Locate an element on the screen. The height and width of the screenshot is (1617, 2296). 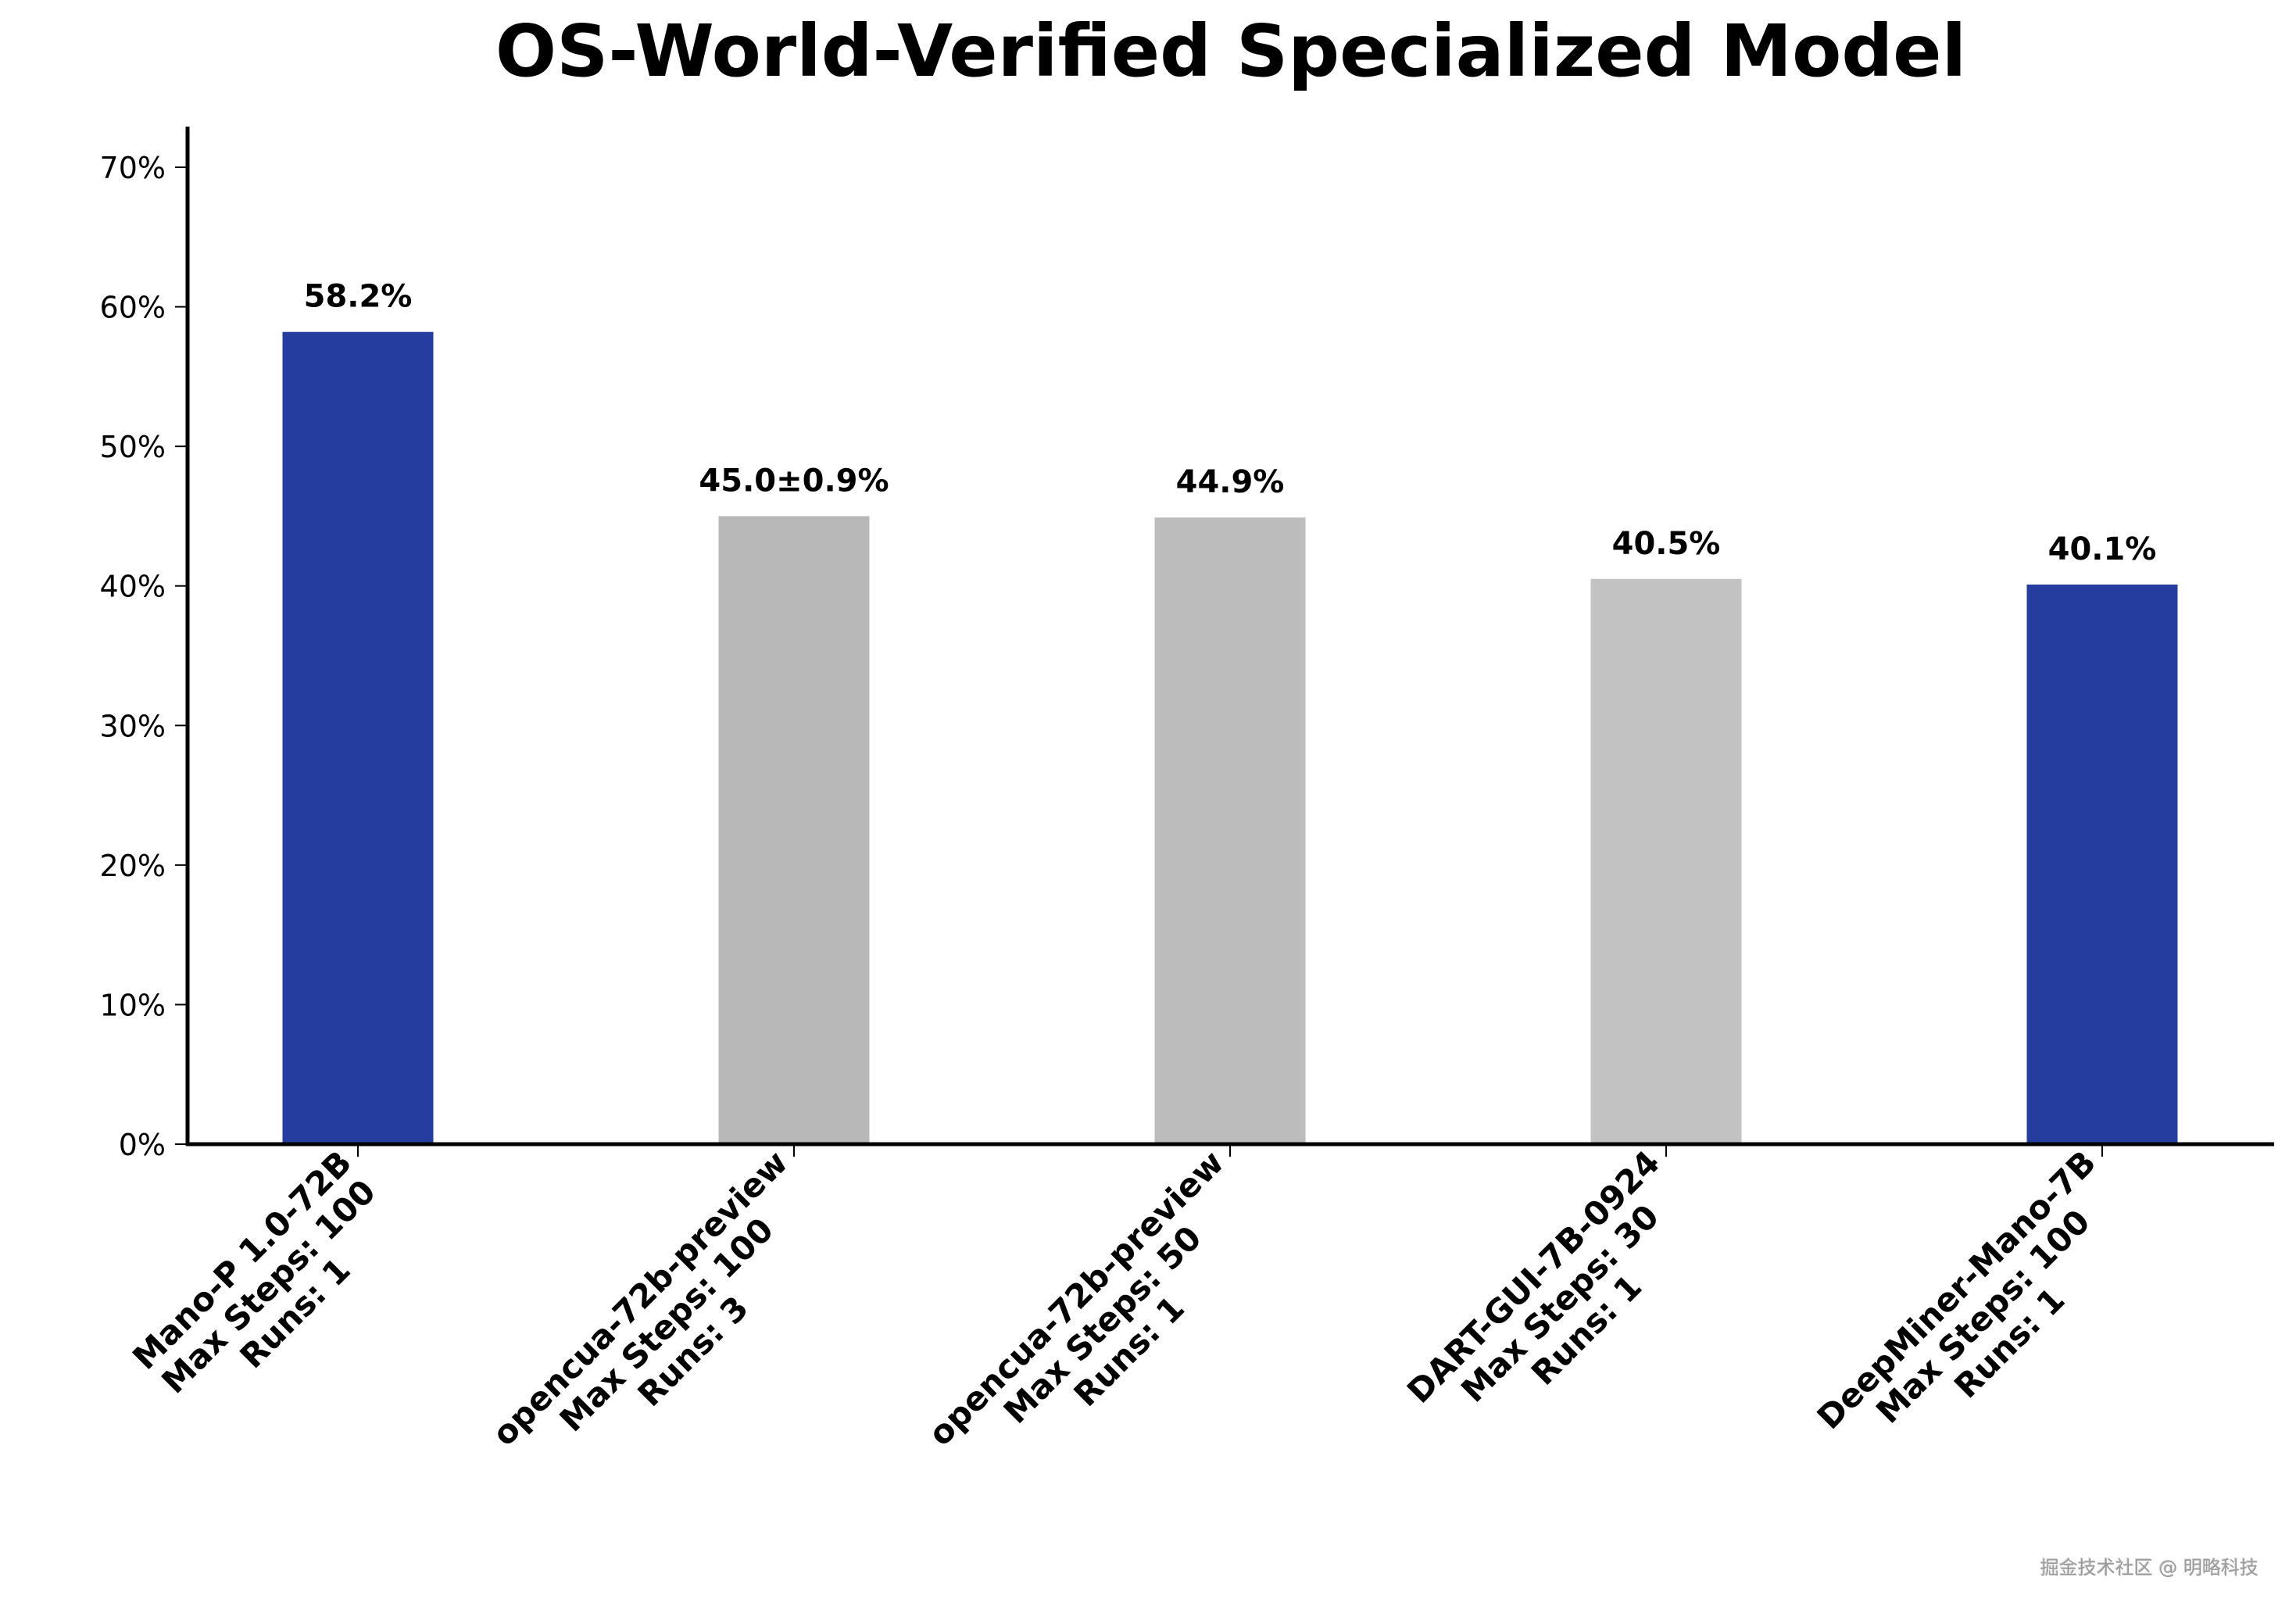
value-label: 58.2% is located at coordinates (359, 297).